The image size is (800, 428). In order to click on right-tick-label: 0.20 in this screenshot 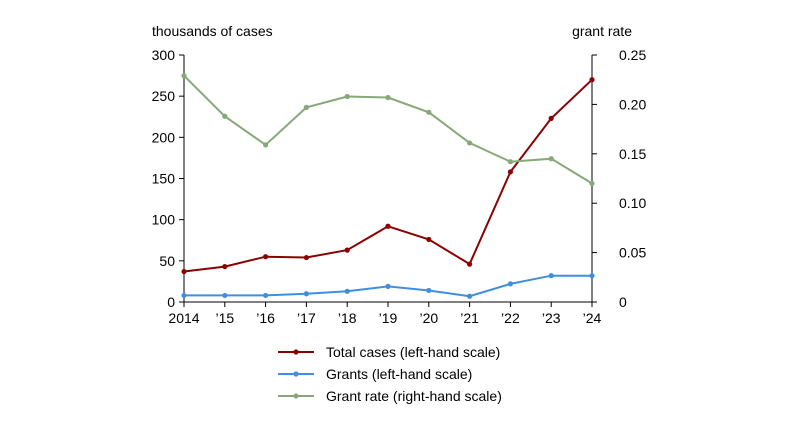, I will do `click(632, 104)`.